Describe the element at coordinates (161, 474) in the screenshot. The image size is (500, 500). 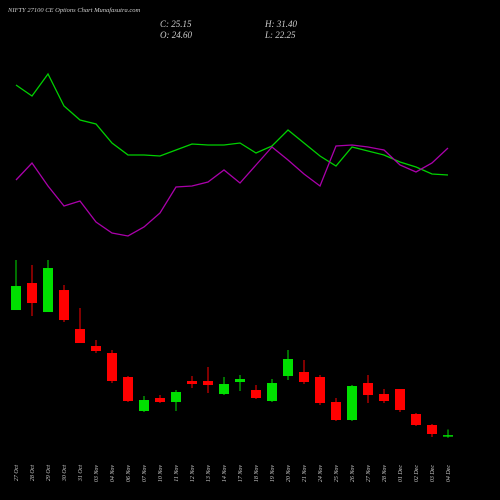
I see `x-tick-label: 10 Nov` at that location.